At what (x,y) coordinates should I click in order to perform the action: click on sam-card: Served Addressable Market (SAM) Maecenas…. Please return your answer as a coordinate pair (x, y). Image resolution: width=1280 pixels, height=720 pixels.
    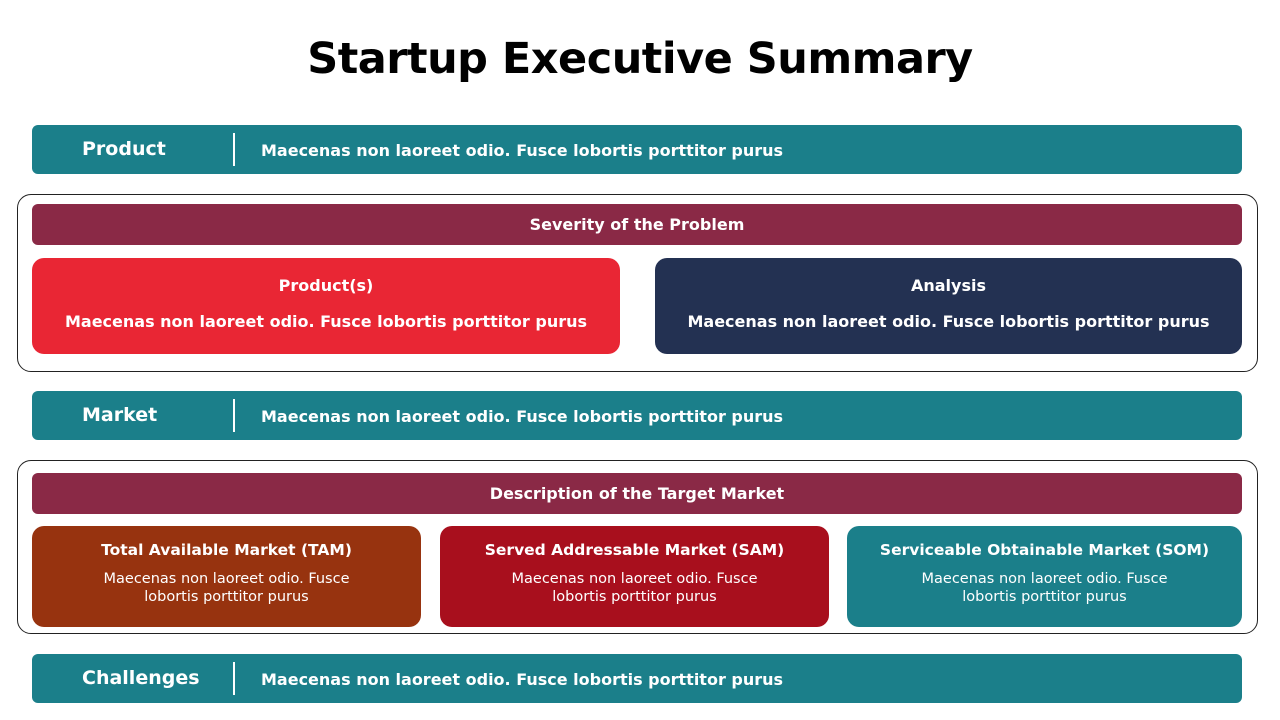
    Looking at the image, I should click on (634, 576).